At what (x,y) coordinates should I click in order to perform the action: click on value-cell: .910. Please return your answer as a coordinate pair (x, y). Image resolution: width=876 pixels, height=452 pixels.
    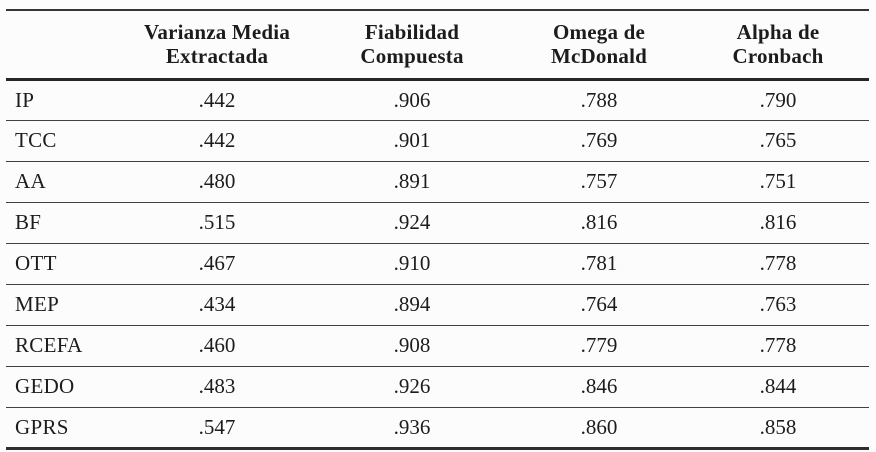
    Looking at the image, I should click on (412, 263).